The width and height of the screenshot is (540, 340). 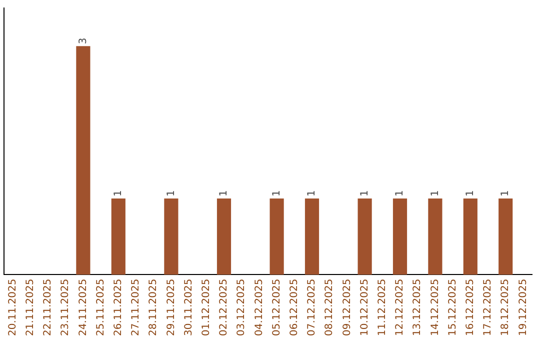 I want to click on x-tick-label: 22.11.2025, so click(x=48, y=307).